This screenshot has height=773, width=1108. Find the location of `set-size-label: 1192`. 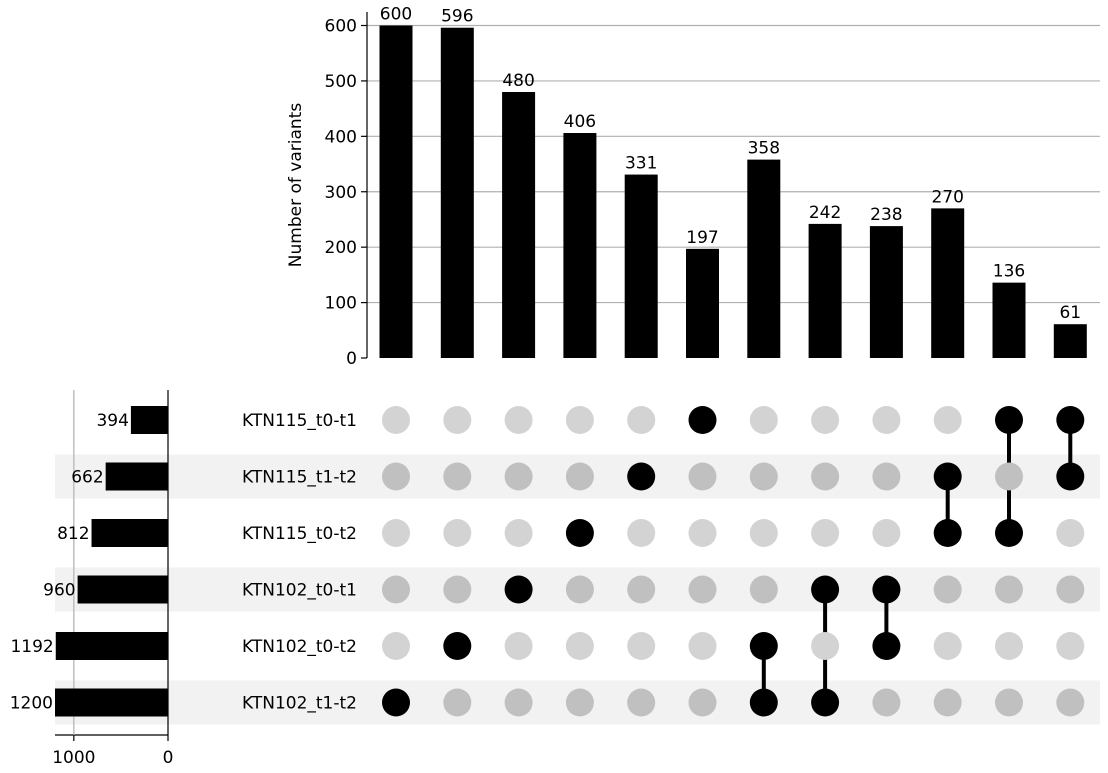

set-size-label: 1192 is located at coordinates (31, 647).